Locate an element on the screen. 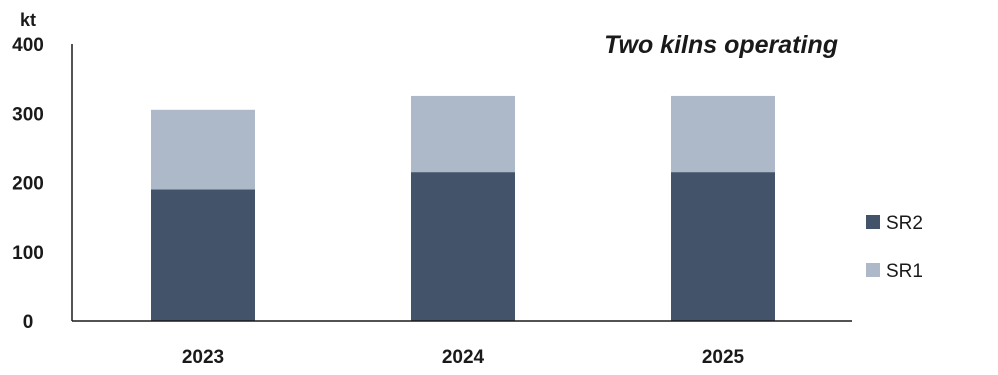 This screenshot has width=998, height=375. y-tick-label: 100 is located at coordinates (28, 253).